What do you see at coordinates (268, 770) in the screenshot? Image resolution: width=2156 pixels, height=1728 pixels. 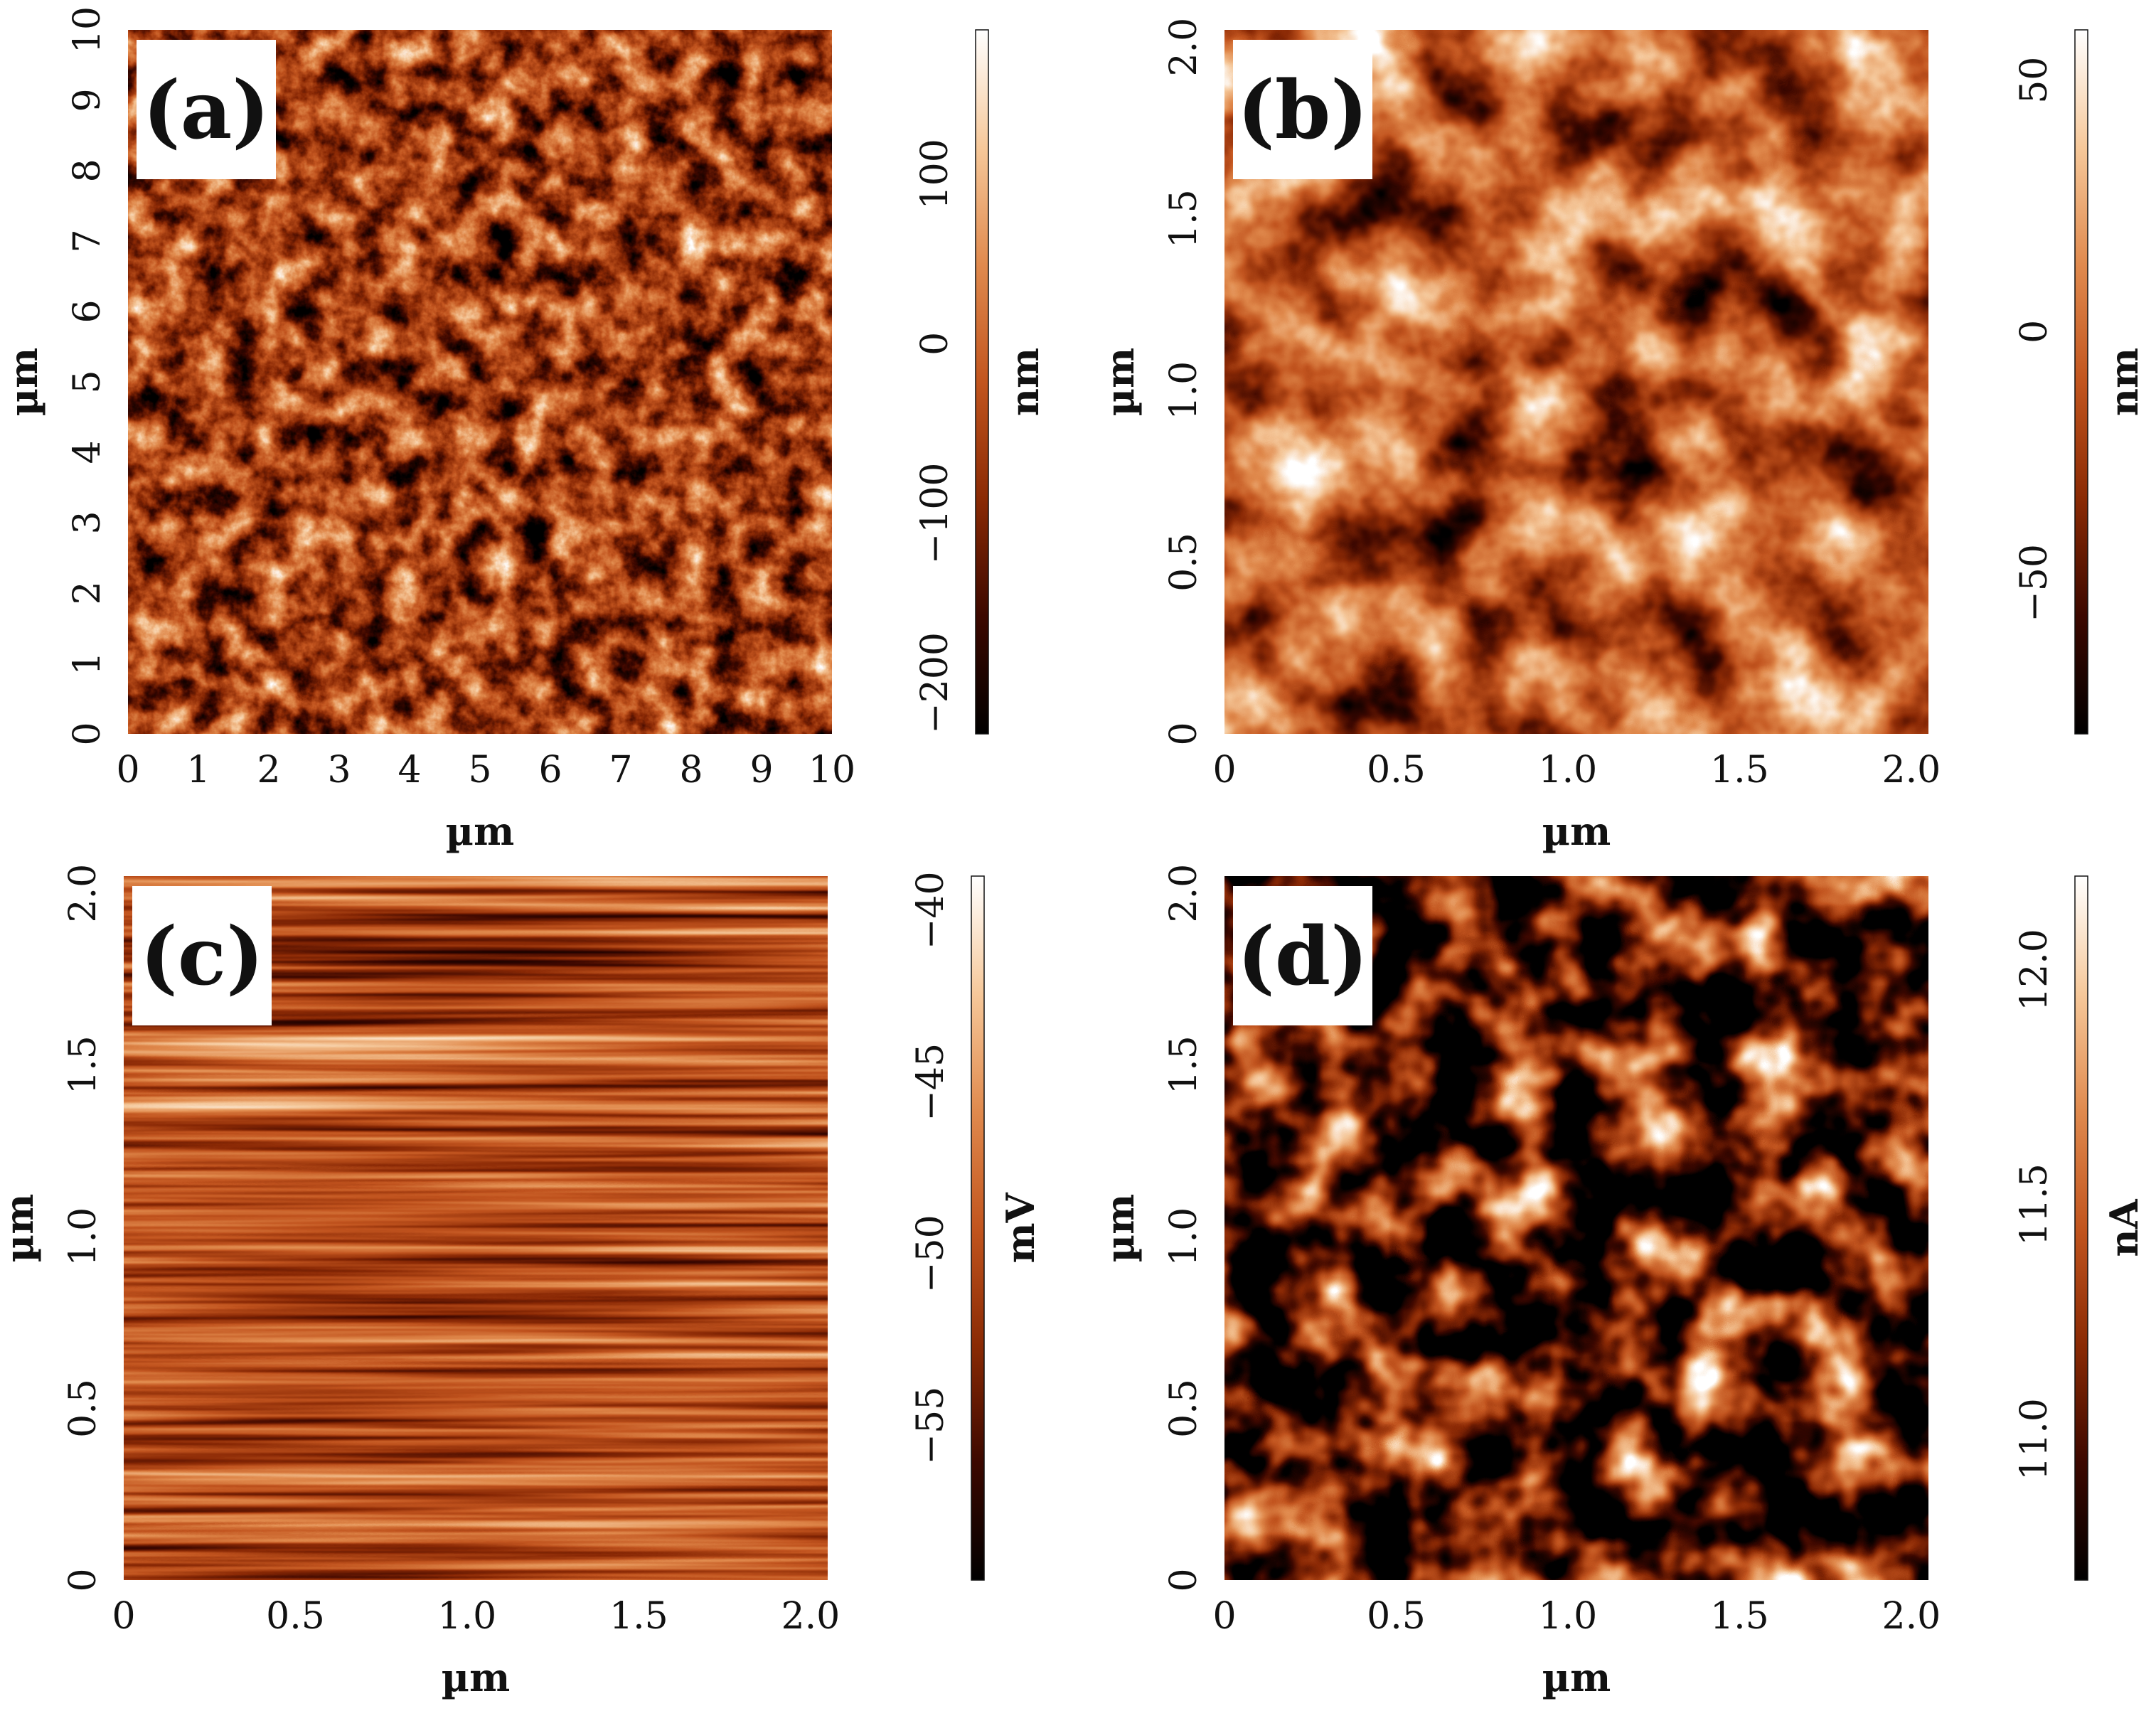 I see `x-tick-label: 2` at bounding box center [268, 770].